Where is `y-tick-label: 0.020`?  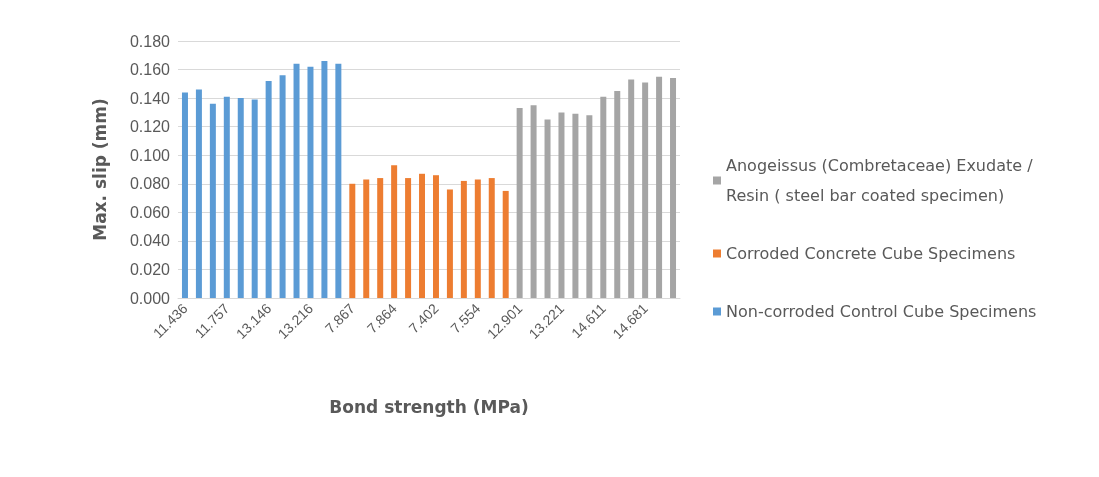
y-tick-label: 0.020 is located at coordinates (150, 269).